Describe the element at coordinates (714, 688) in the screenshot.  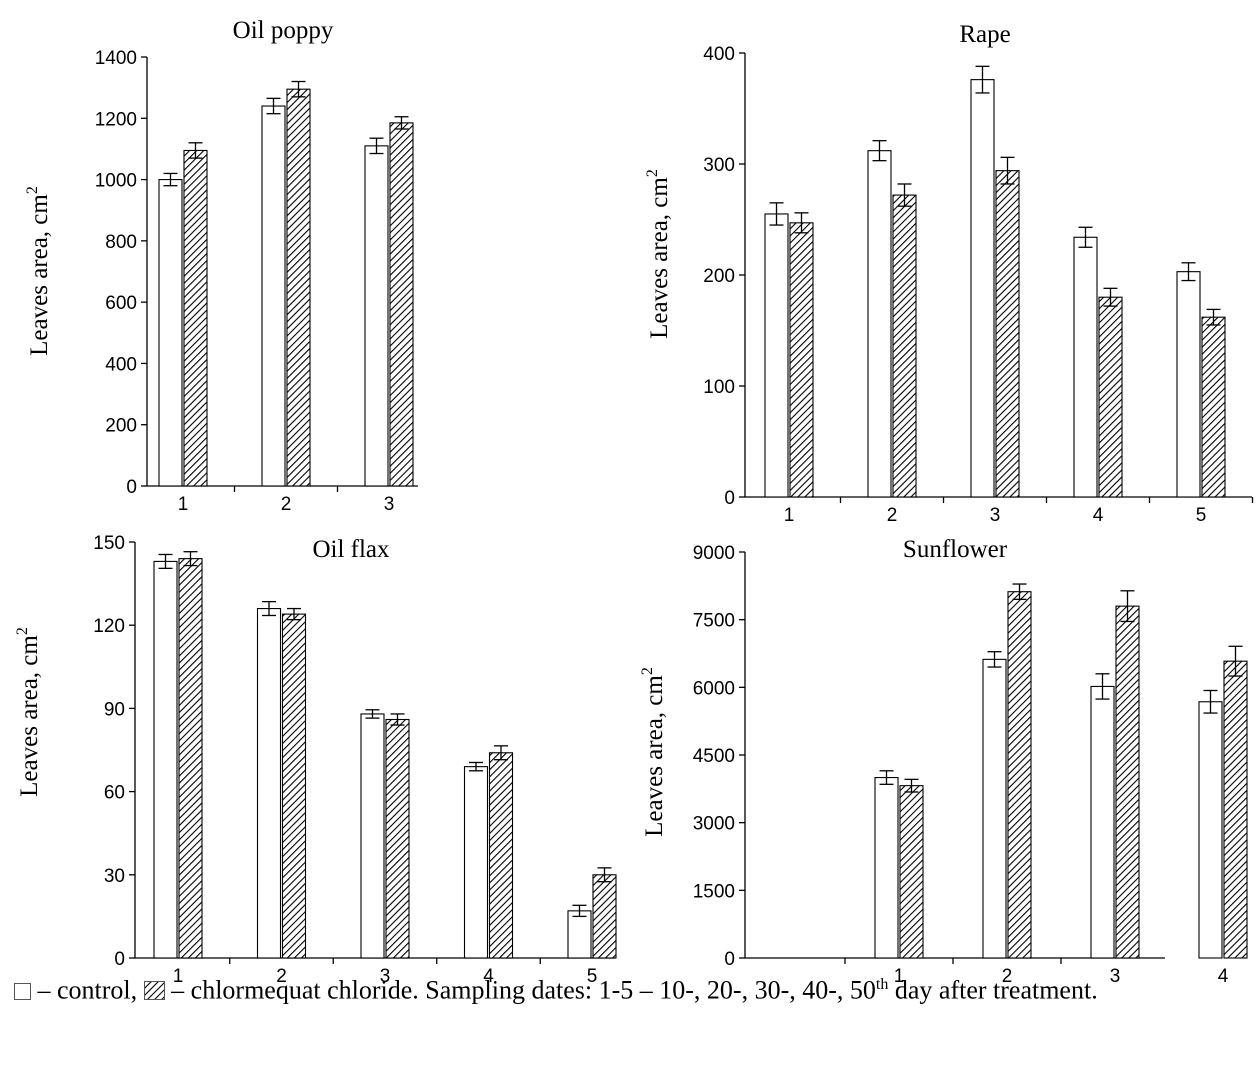
I see `y-tick-label: 6000` at that location.